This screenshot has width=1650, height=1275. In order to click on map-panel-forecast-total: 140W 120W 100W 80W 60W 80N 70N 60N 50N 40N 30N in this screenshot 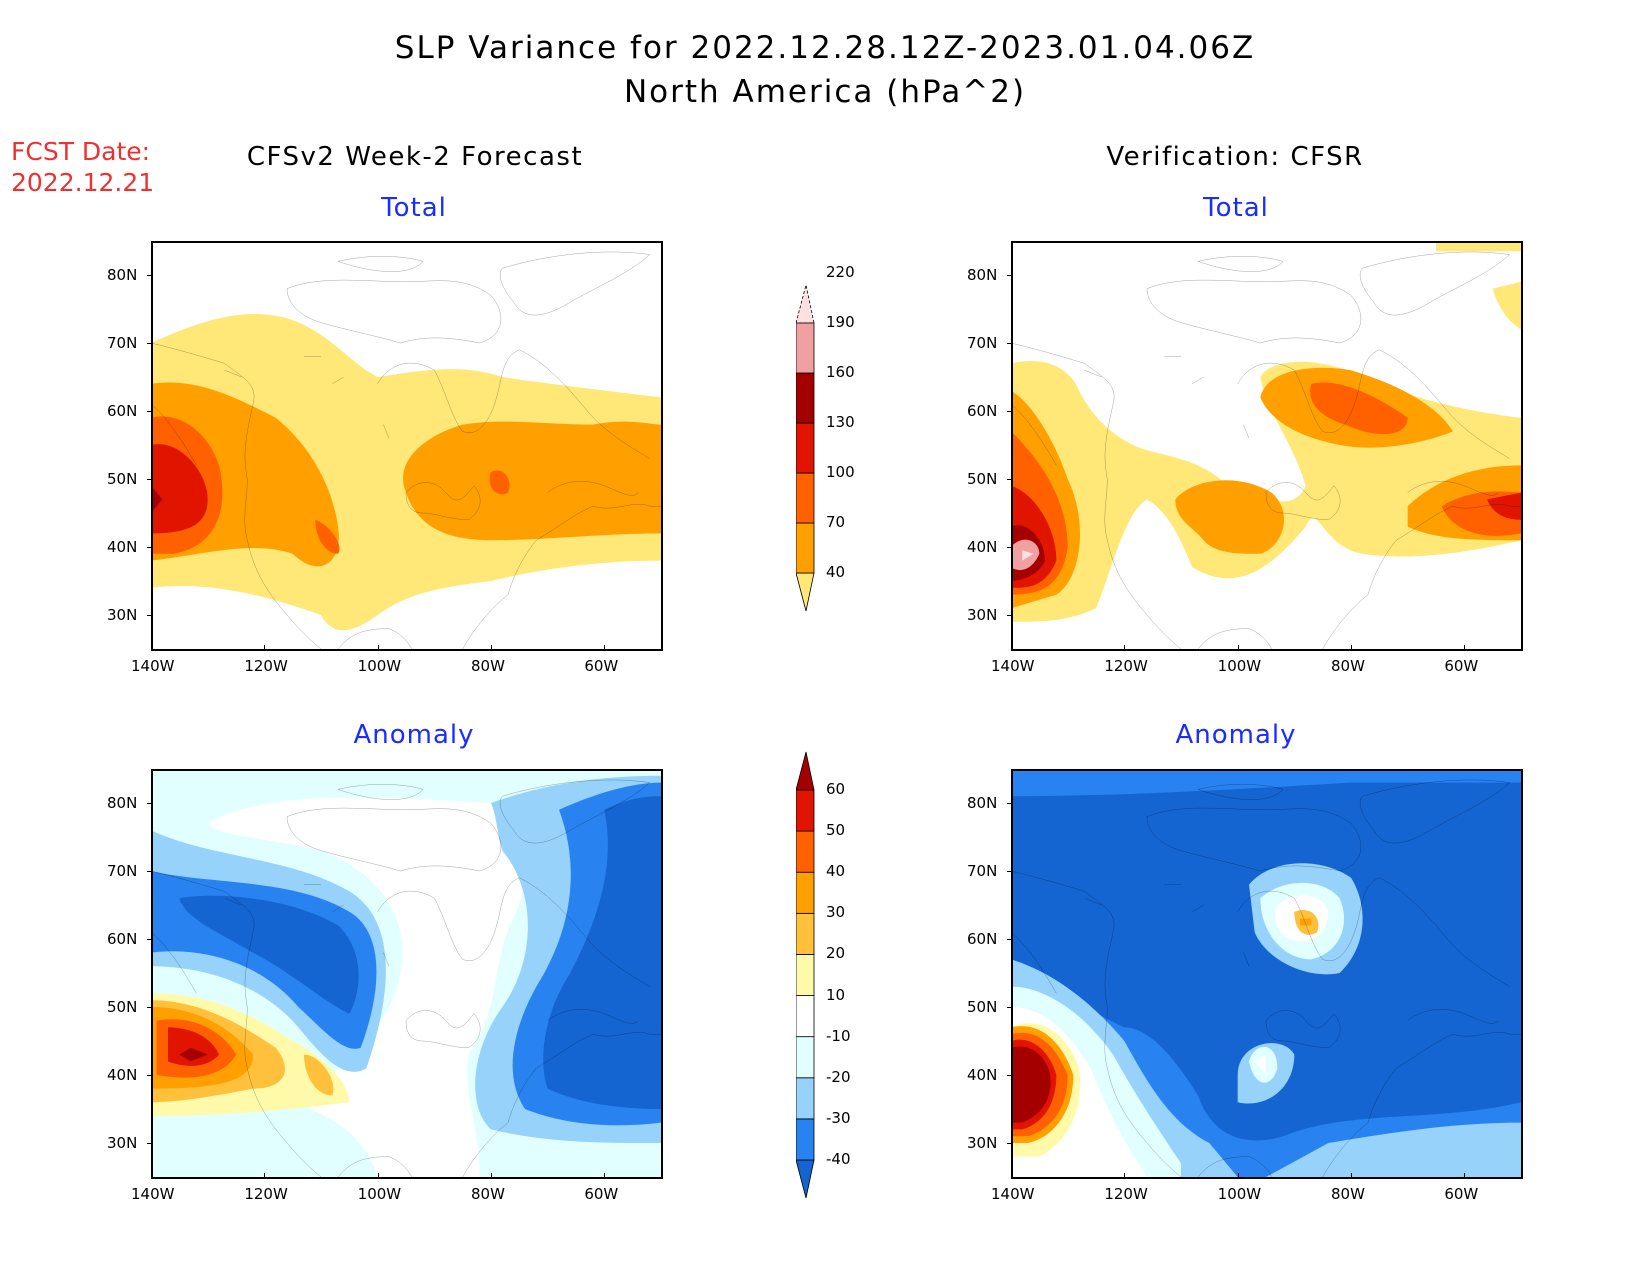, I will do `click(385, 458)`.